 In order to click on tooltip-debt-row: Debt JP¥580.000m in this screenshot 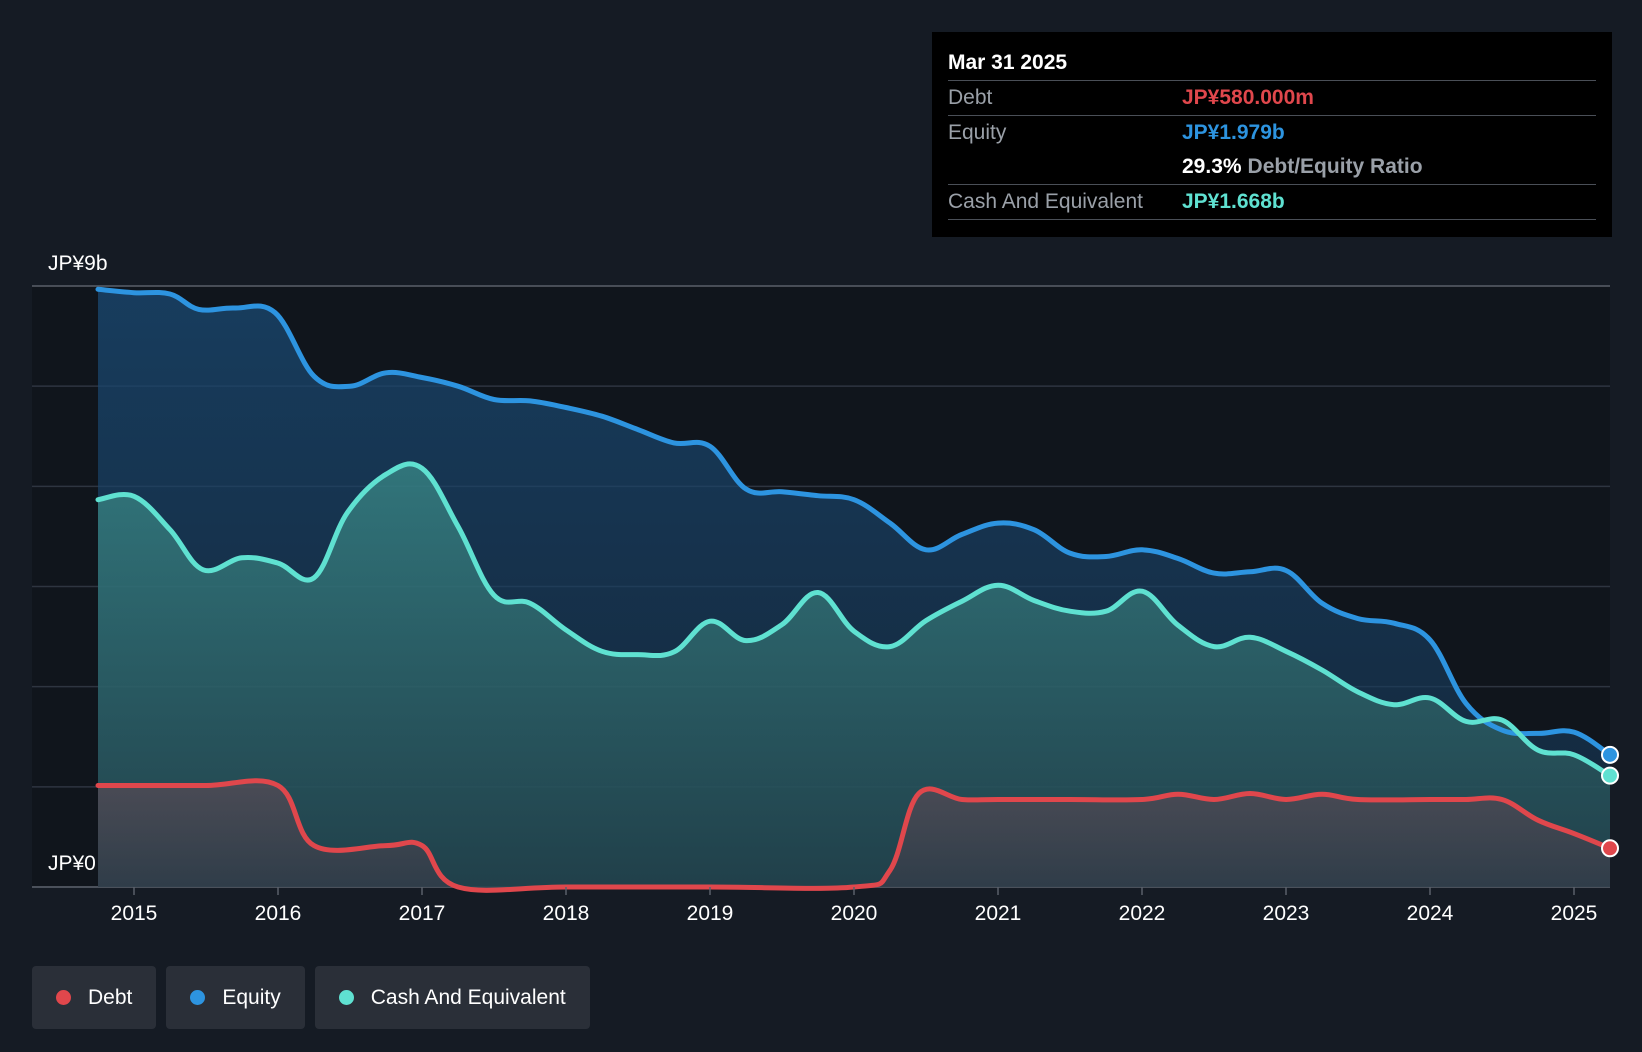, I will do `click(1272, 97)`.